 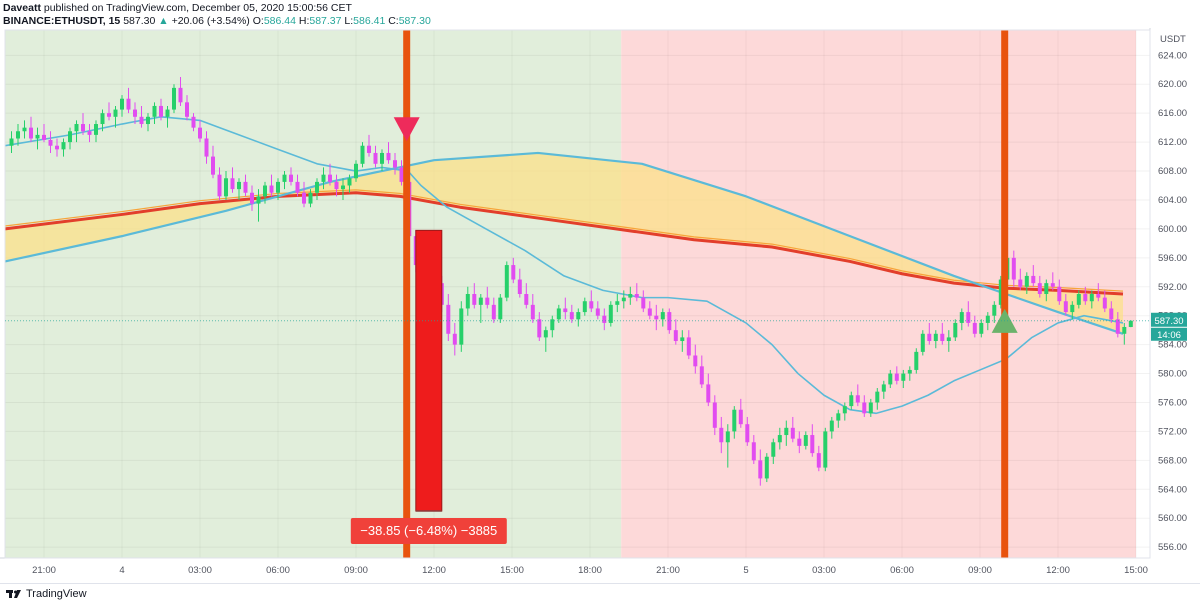 I want to click on countdown-tag-bg, so click(x=1169, y=334).